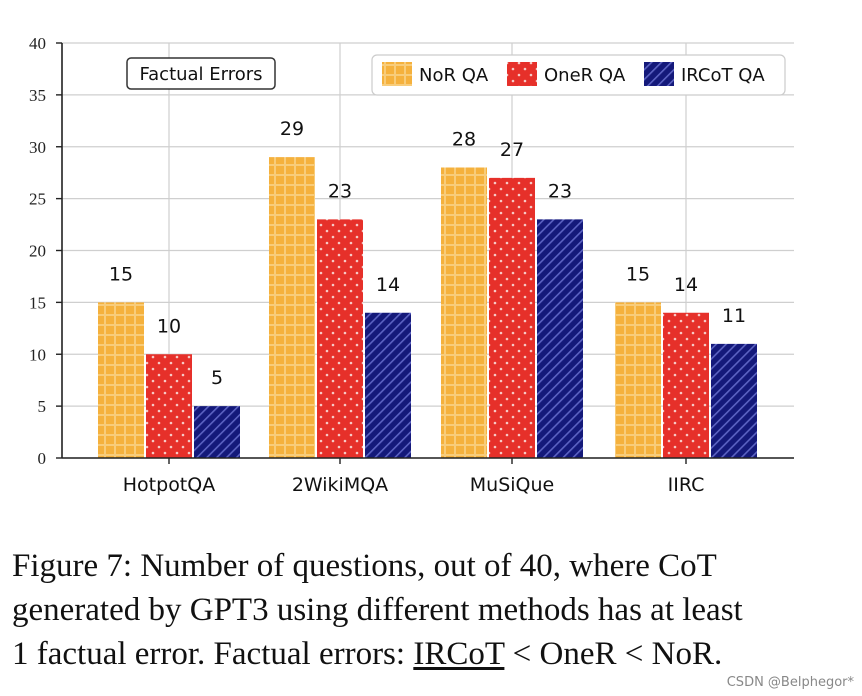 This screenshot has height=696, width=862. Describe the element at coordinates (292, 307) in the screenshot. I see `bar-nor-qa-2wikimqa` at that location.